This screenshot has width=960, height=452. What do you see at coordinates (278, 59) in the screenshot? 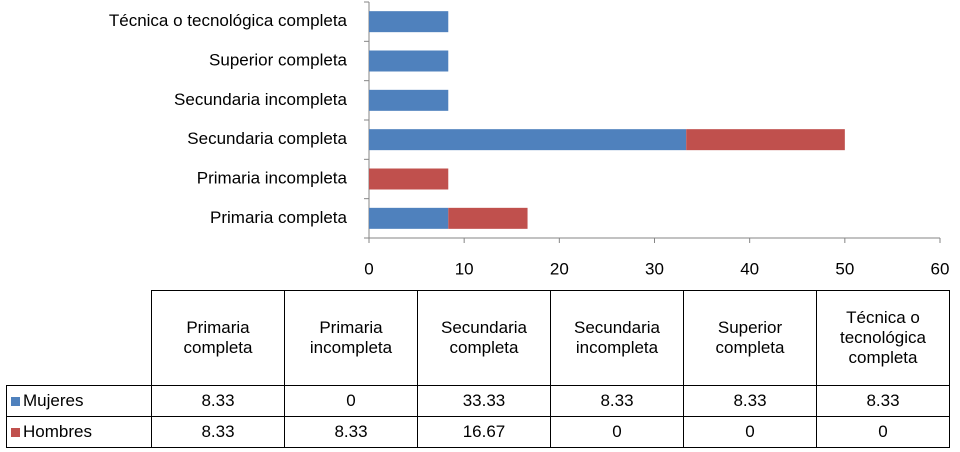
I see `y-tick-label: Superior completa` at bounding box center [278, 59].